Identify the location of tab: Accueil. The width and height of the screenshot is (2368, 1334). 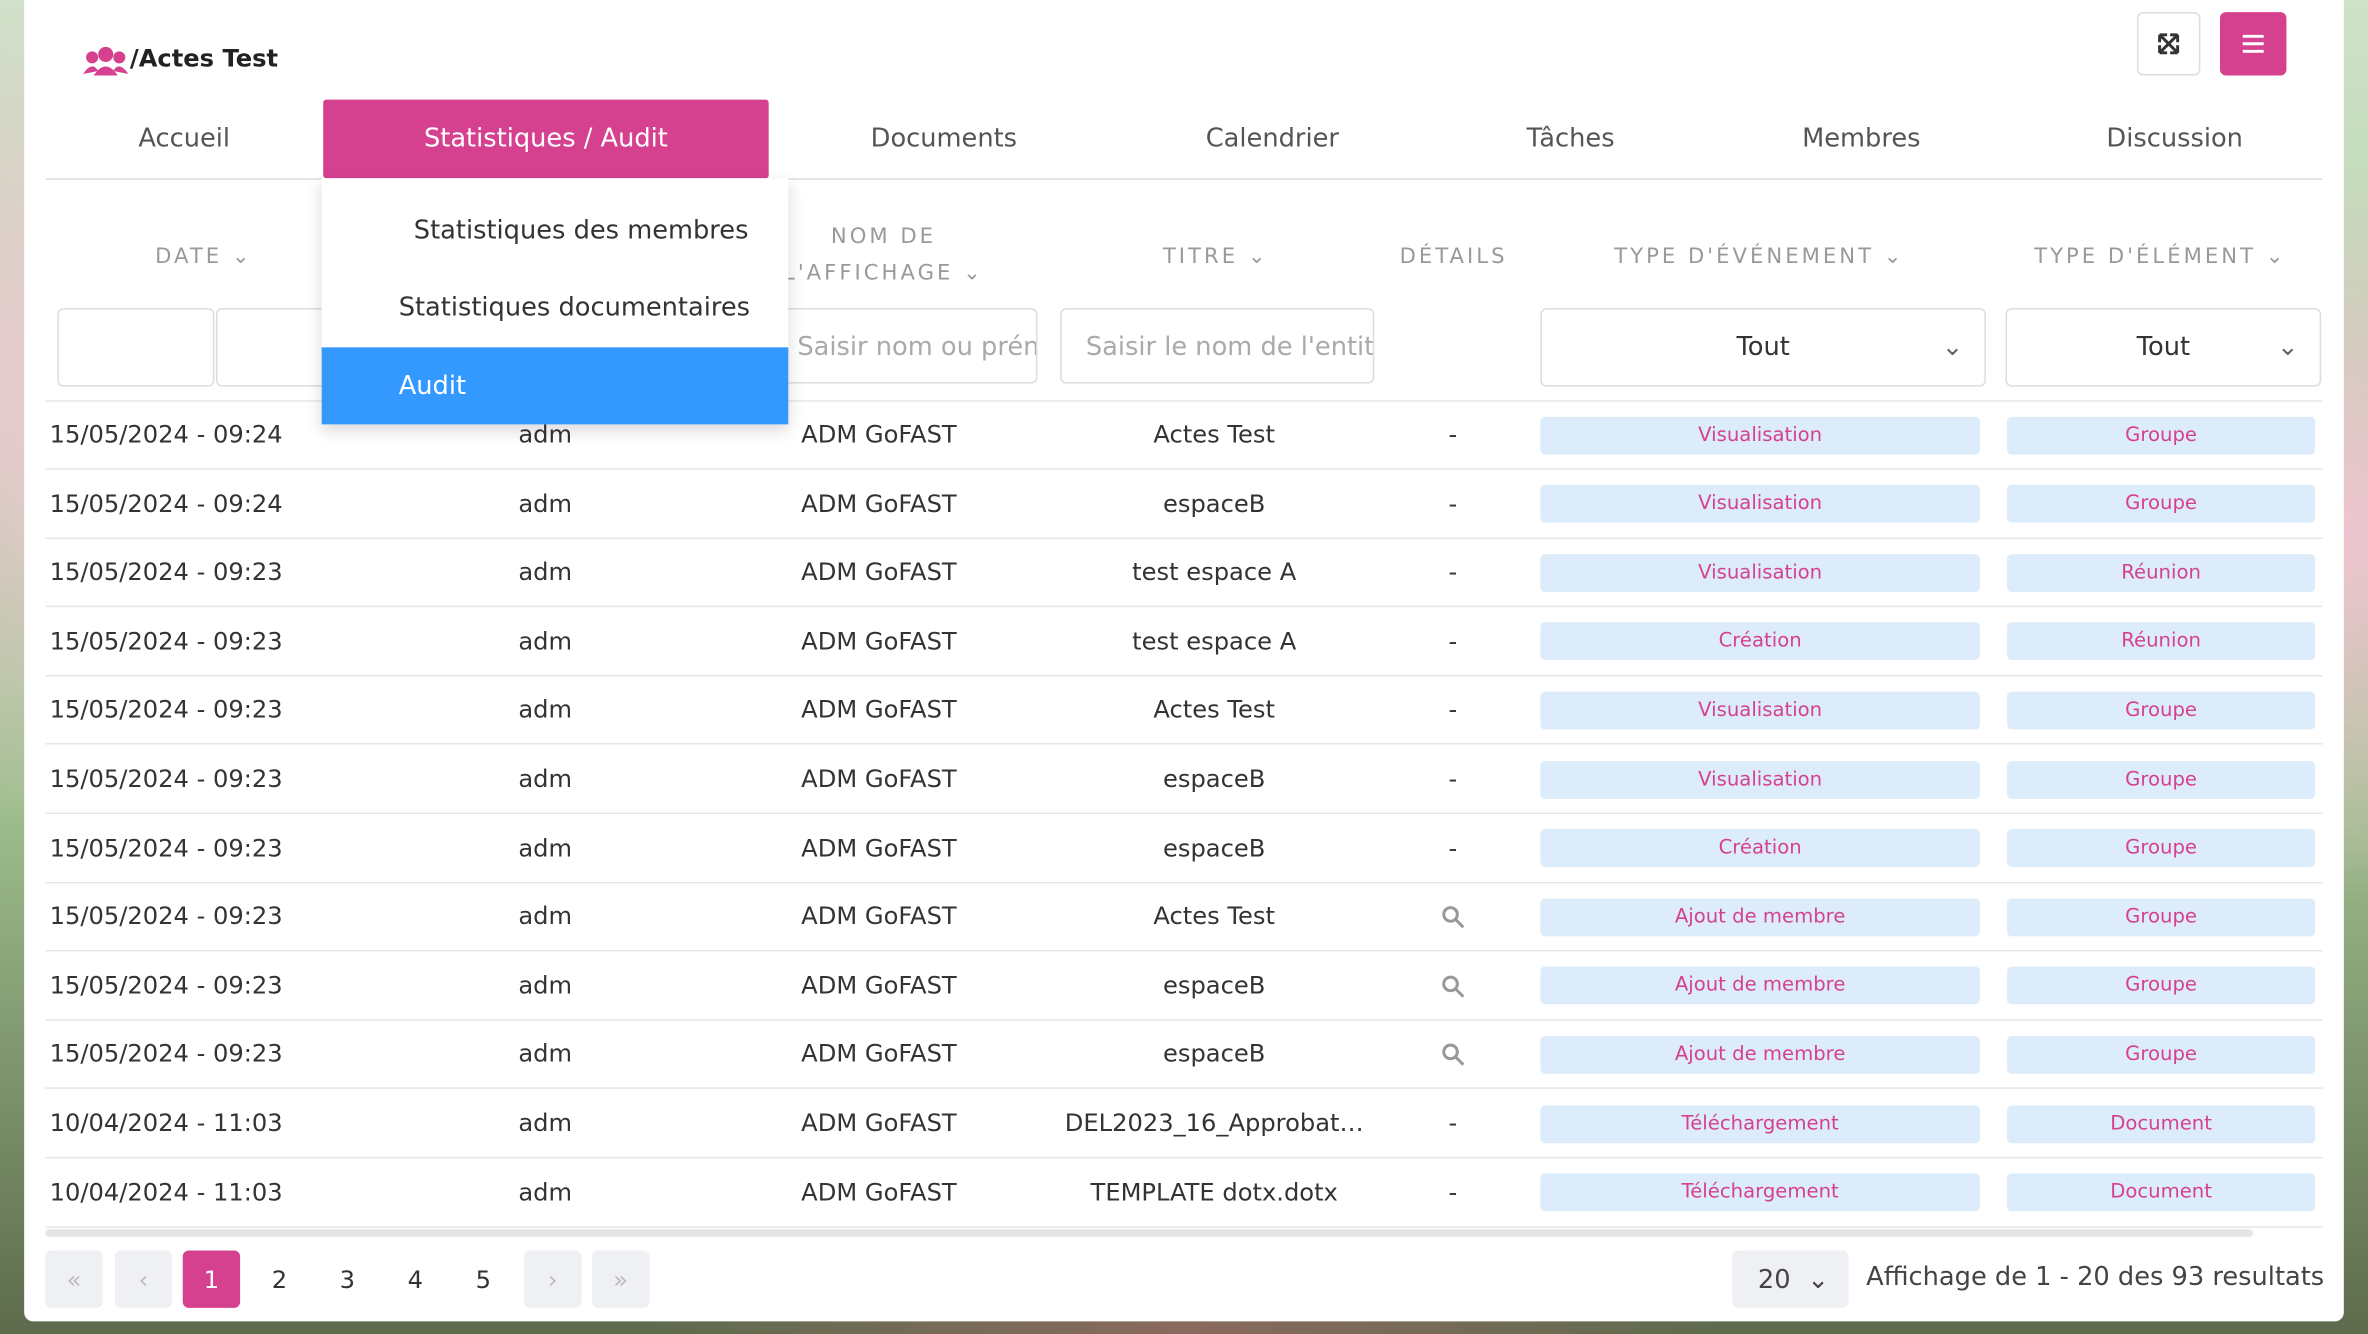
(184, 139).